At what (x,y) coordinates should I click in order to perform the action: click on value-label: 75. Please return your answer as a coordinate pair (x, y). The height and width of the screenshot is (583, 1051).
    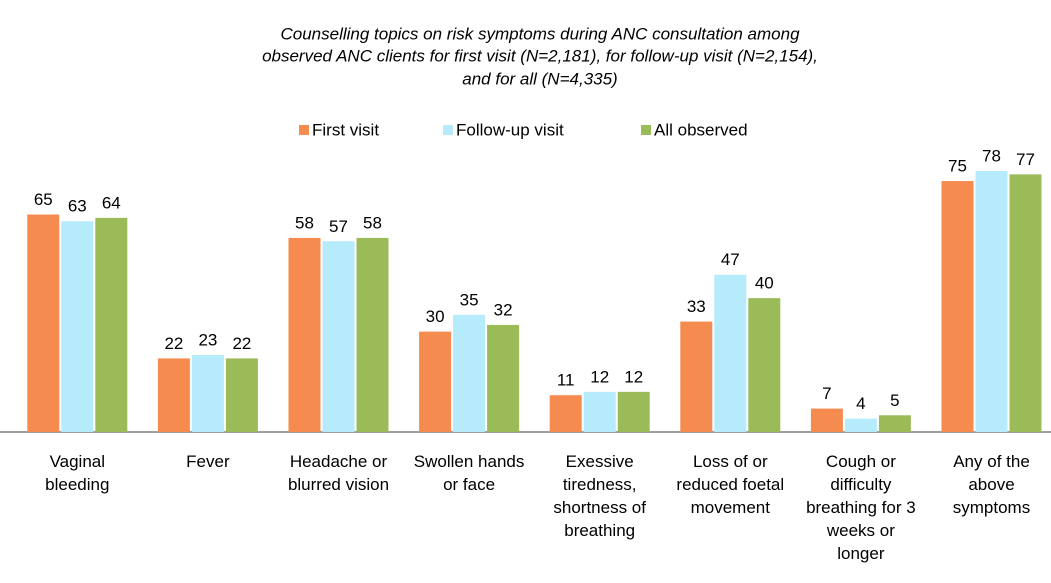
    Looking at the image, I should click on (957, 166).